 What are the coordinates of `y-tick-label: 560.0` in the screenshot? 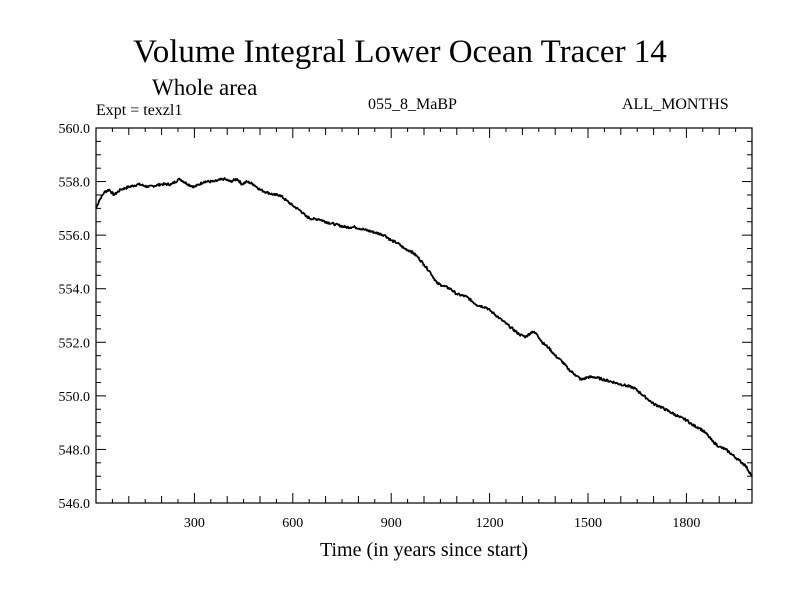 It's located at (75, 129).